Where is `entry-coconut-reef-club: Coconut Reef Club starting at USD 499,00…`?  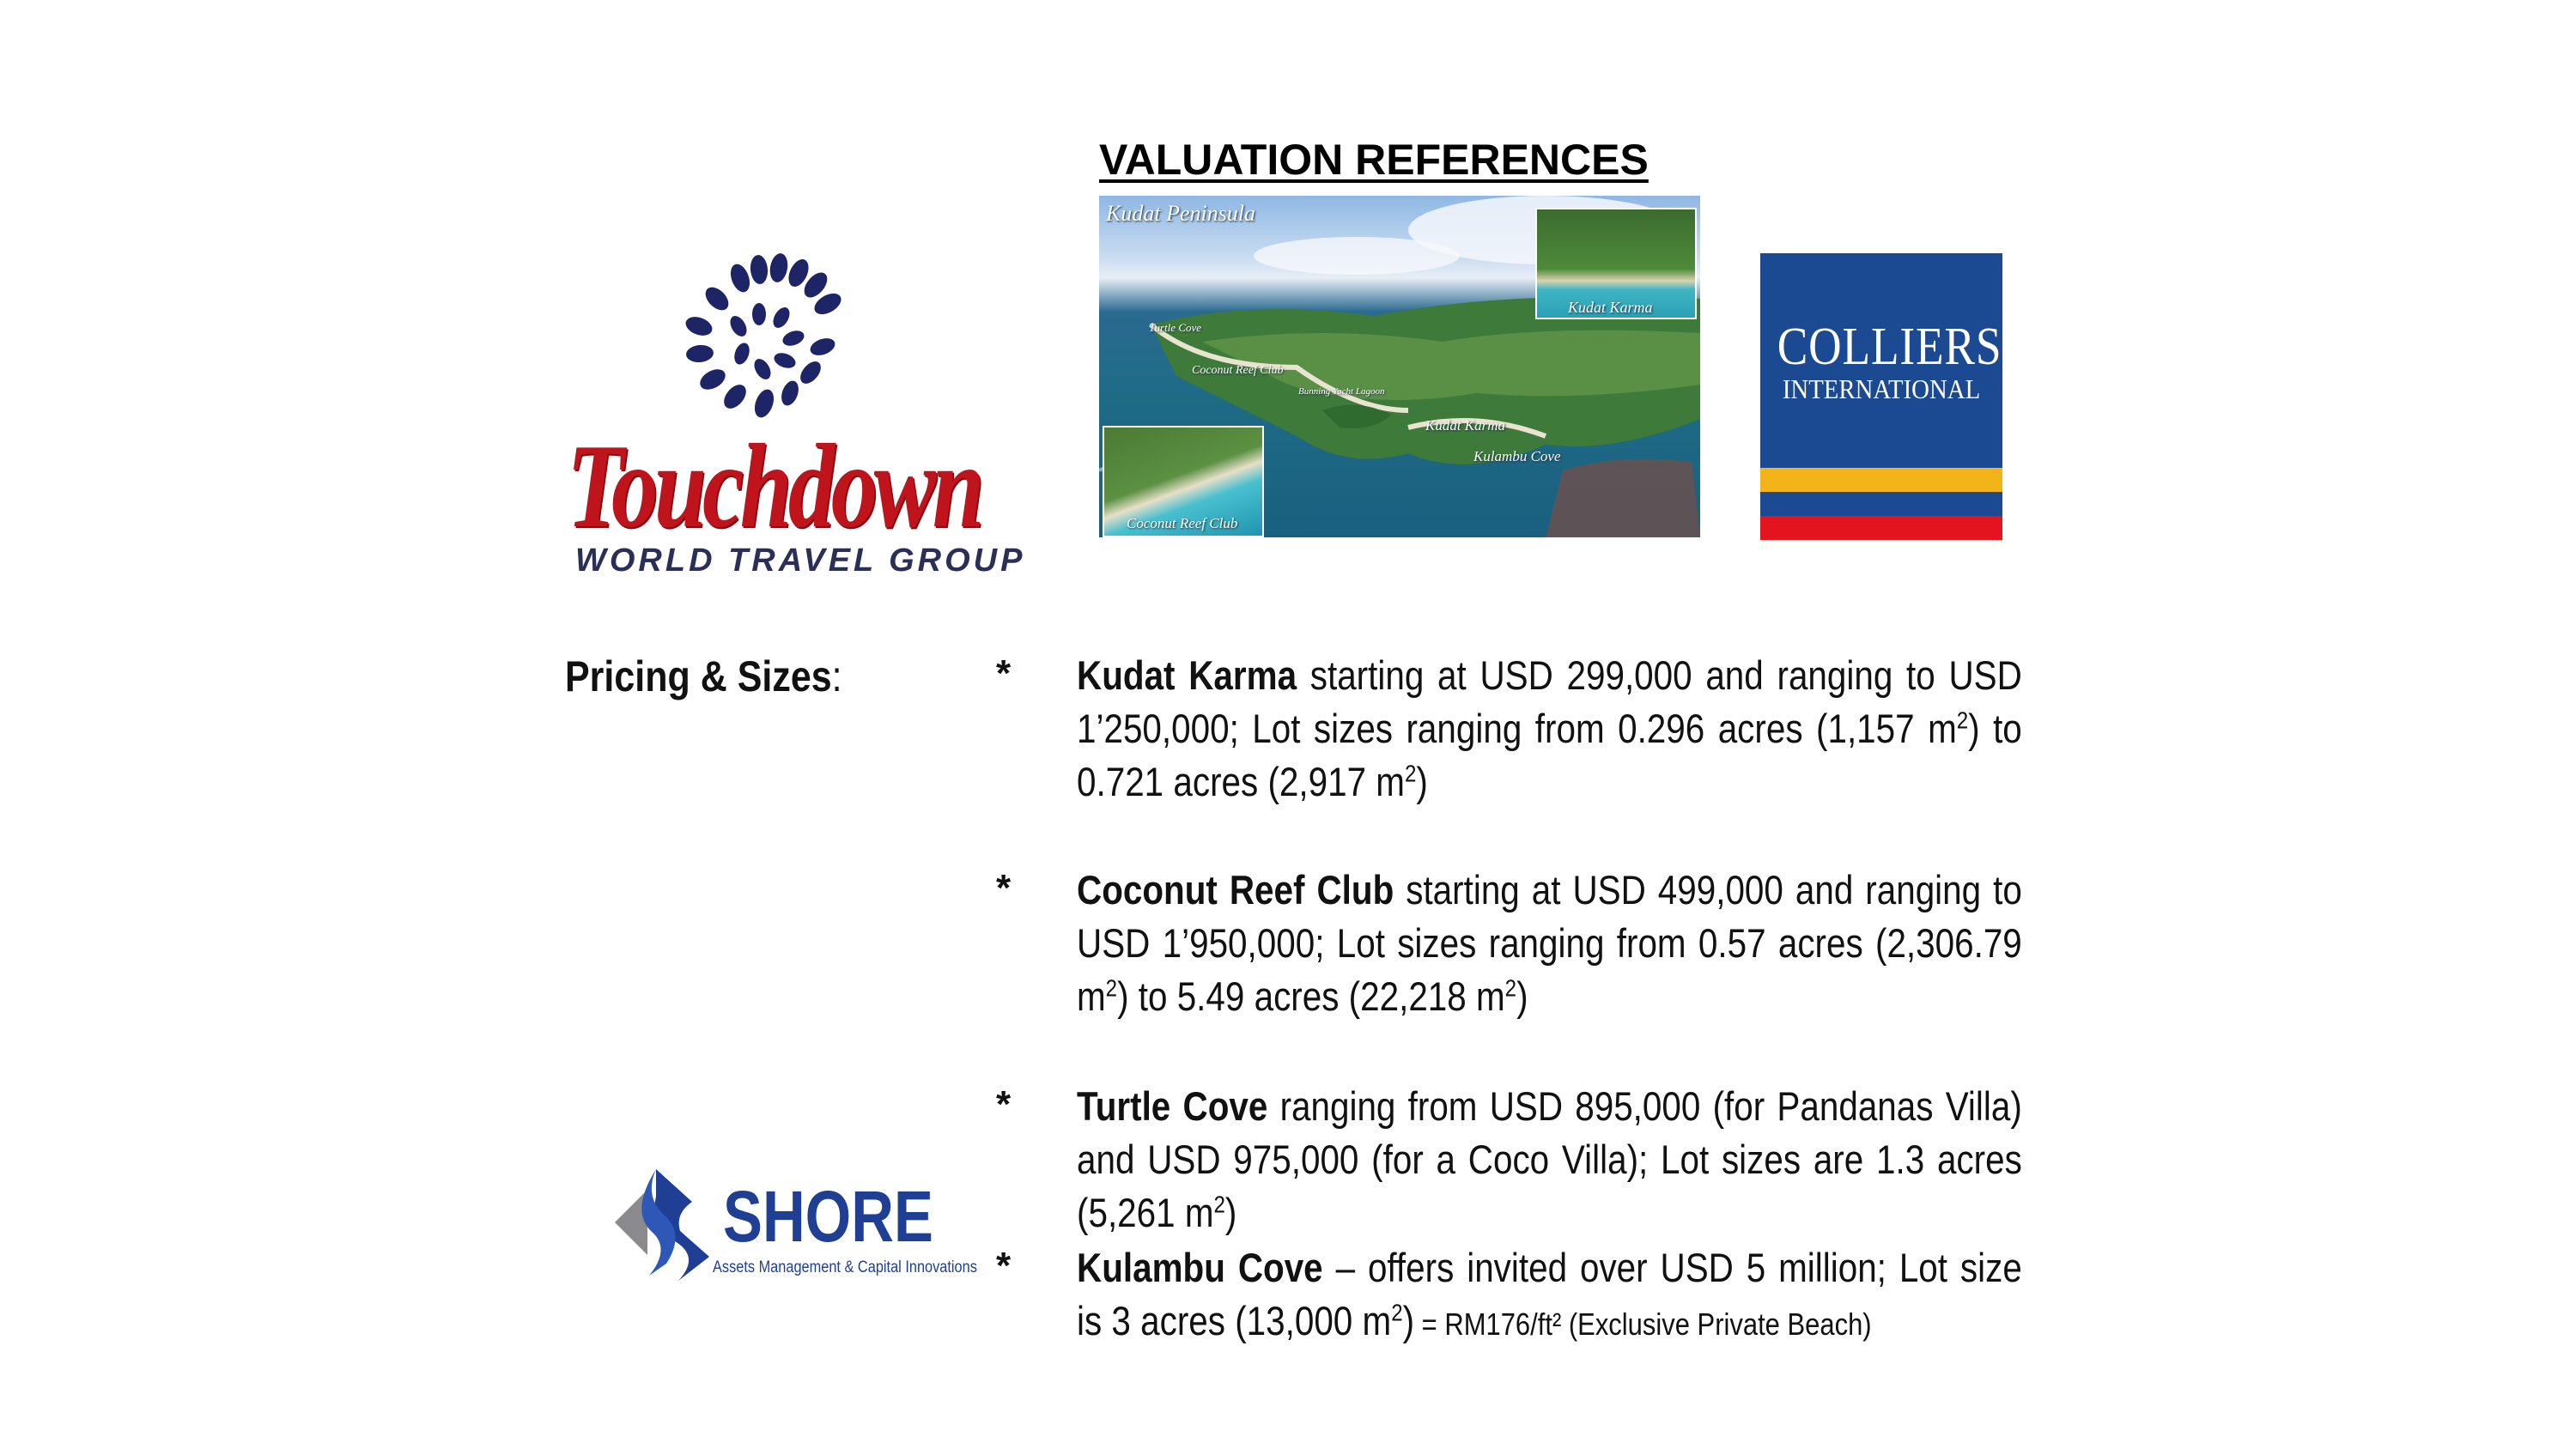
entry-coconut-reef-club: Coconut Reef Club starting at USD 499,00… is located at coordinates (1550, 943).